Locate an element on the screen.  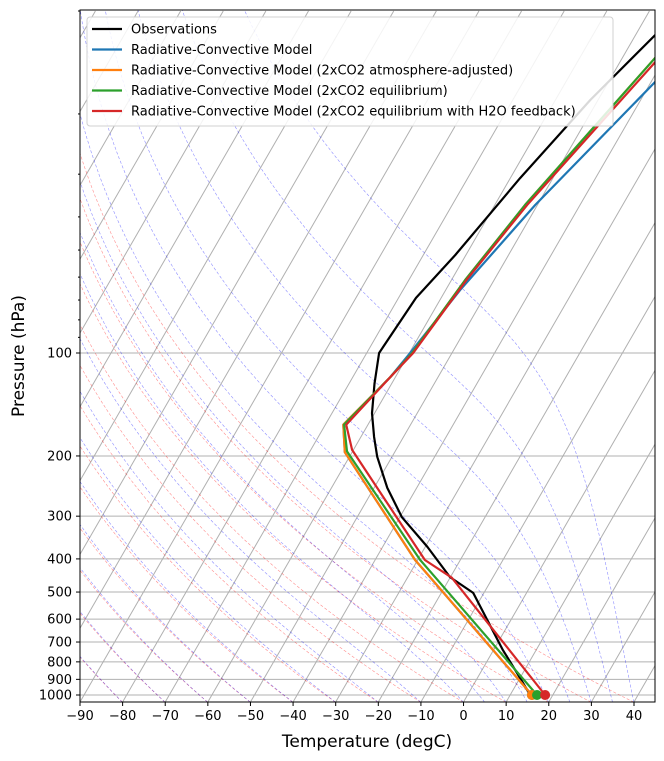
x-tick-label: −10 is located at coordinates (420, 716).